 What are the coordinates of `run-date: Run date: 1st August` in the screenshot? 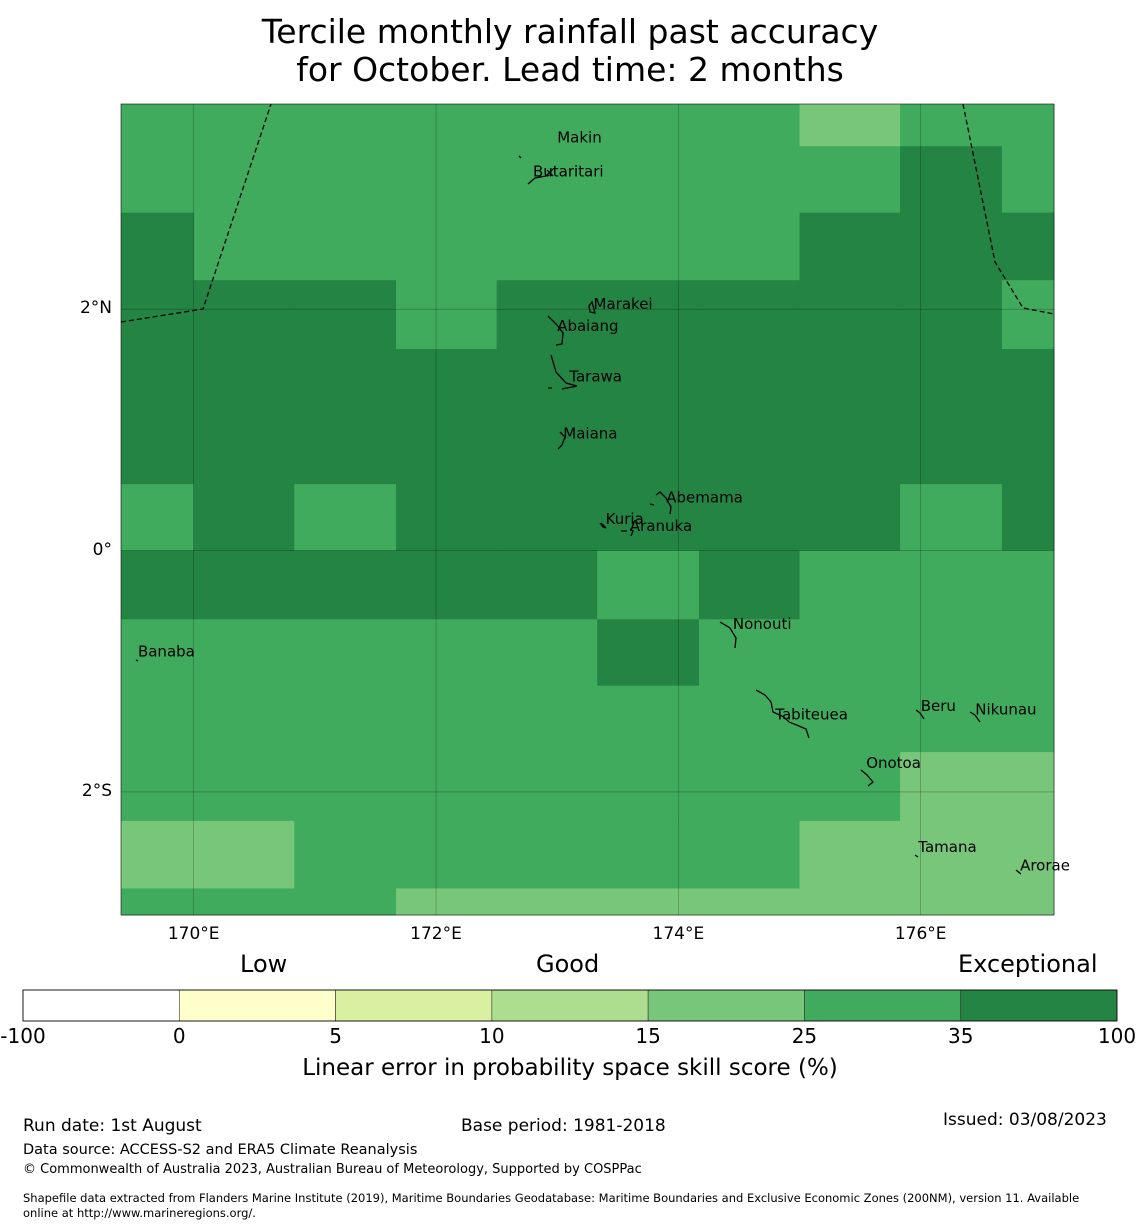 It's located at (112, 1126).